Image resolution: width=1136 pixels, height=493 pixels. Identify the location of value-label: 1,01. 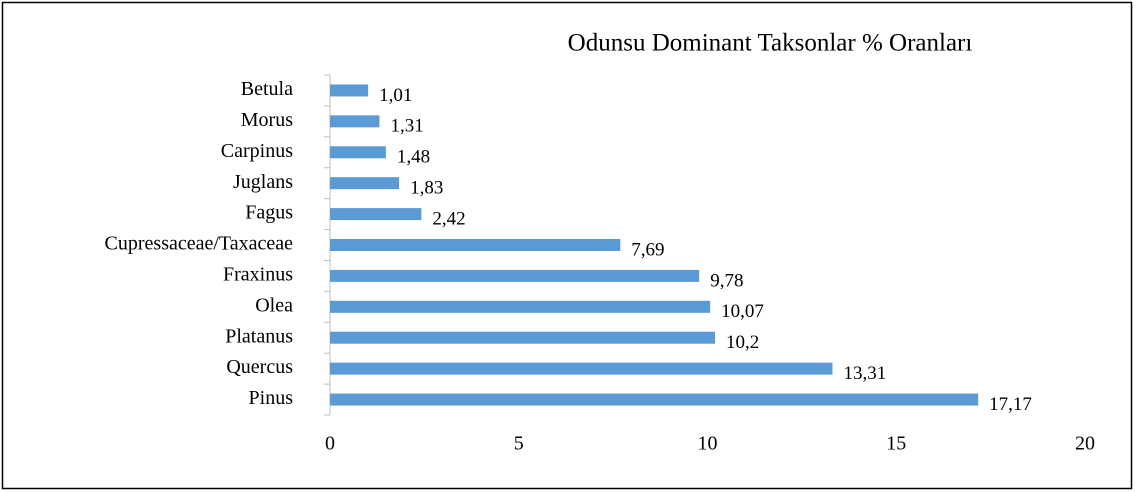
(395, 95).